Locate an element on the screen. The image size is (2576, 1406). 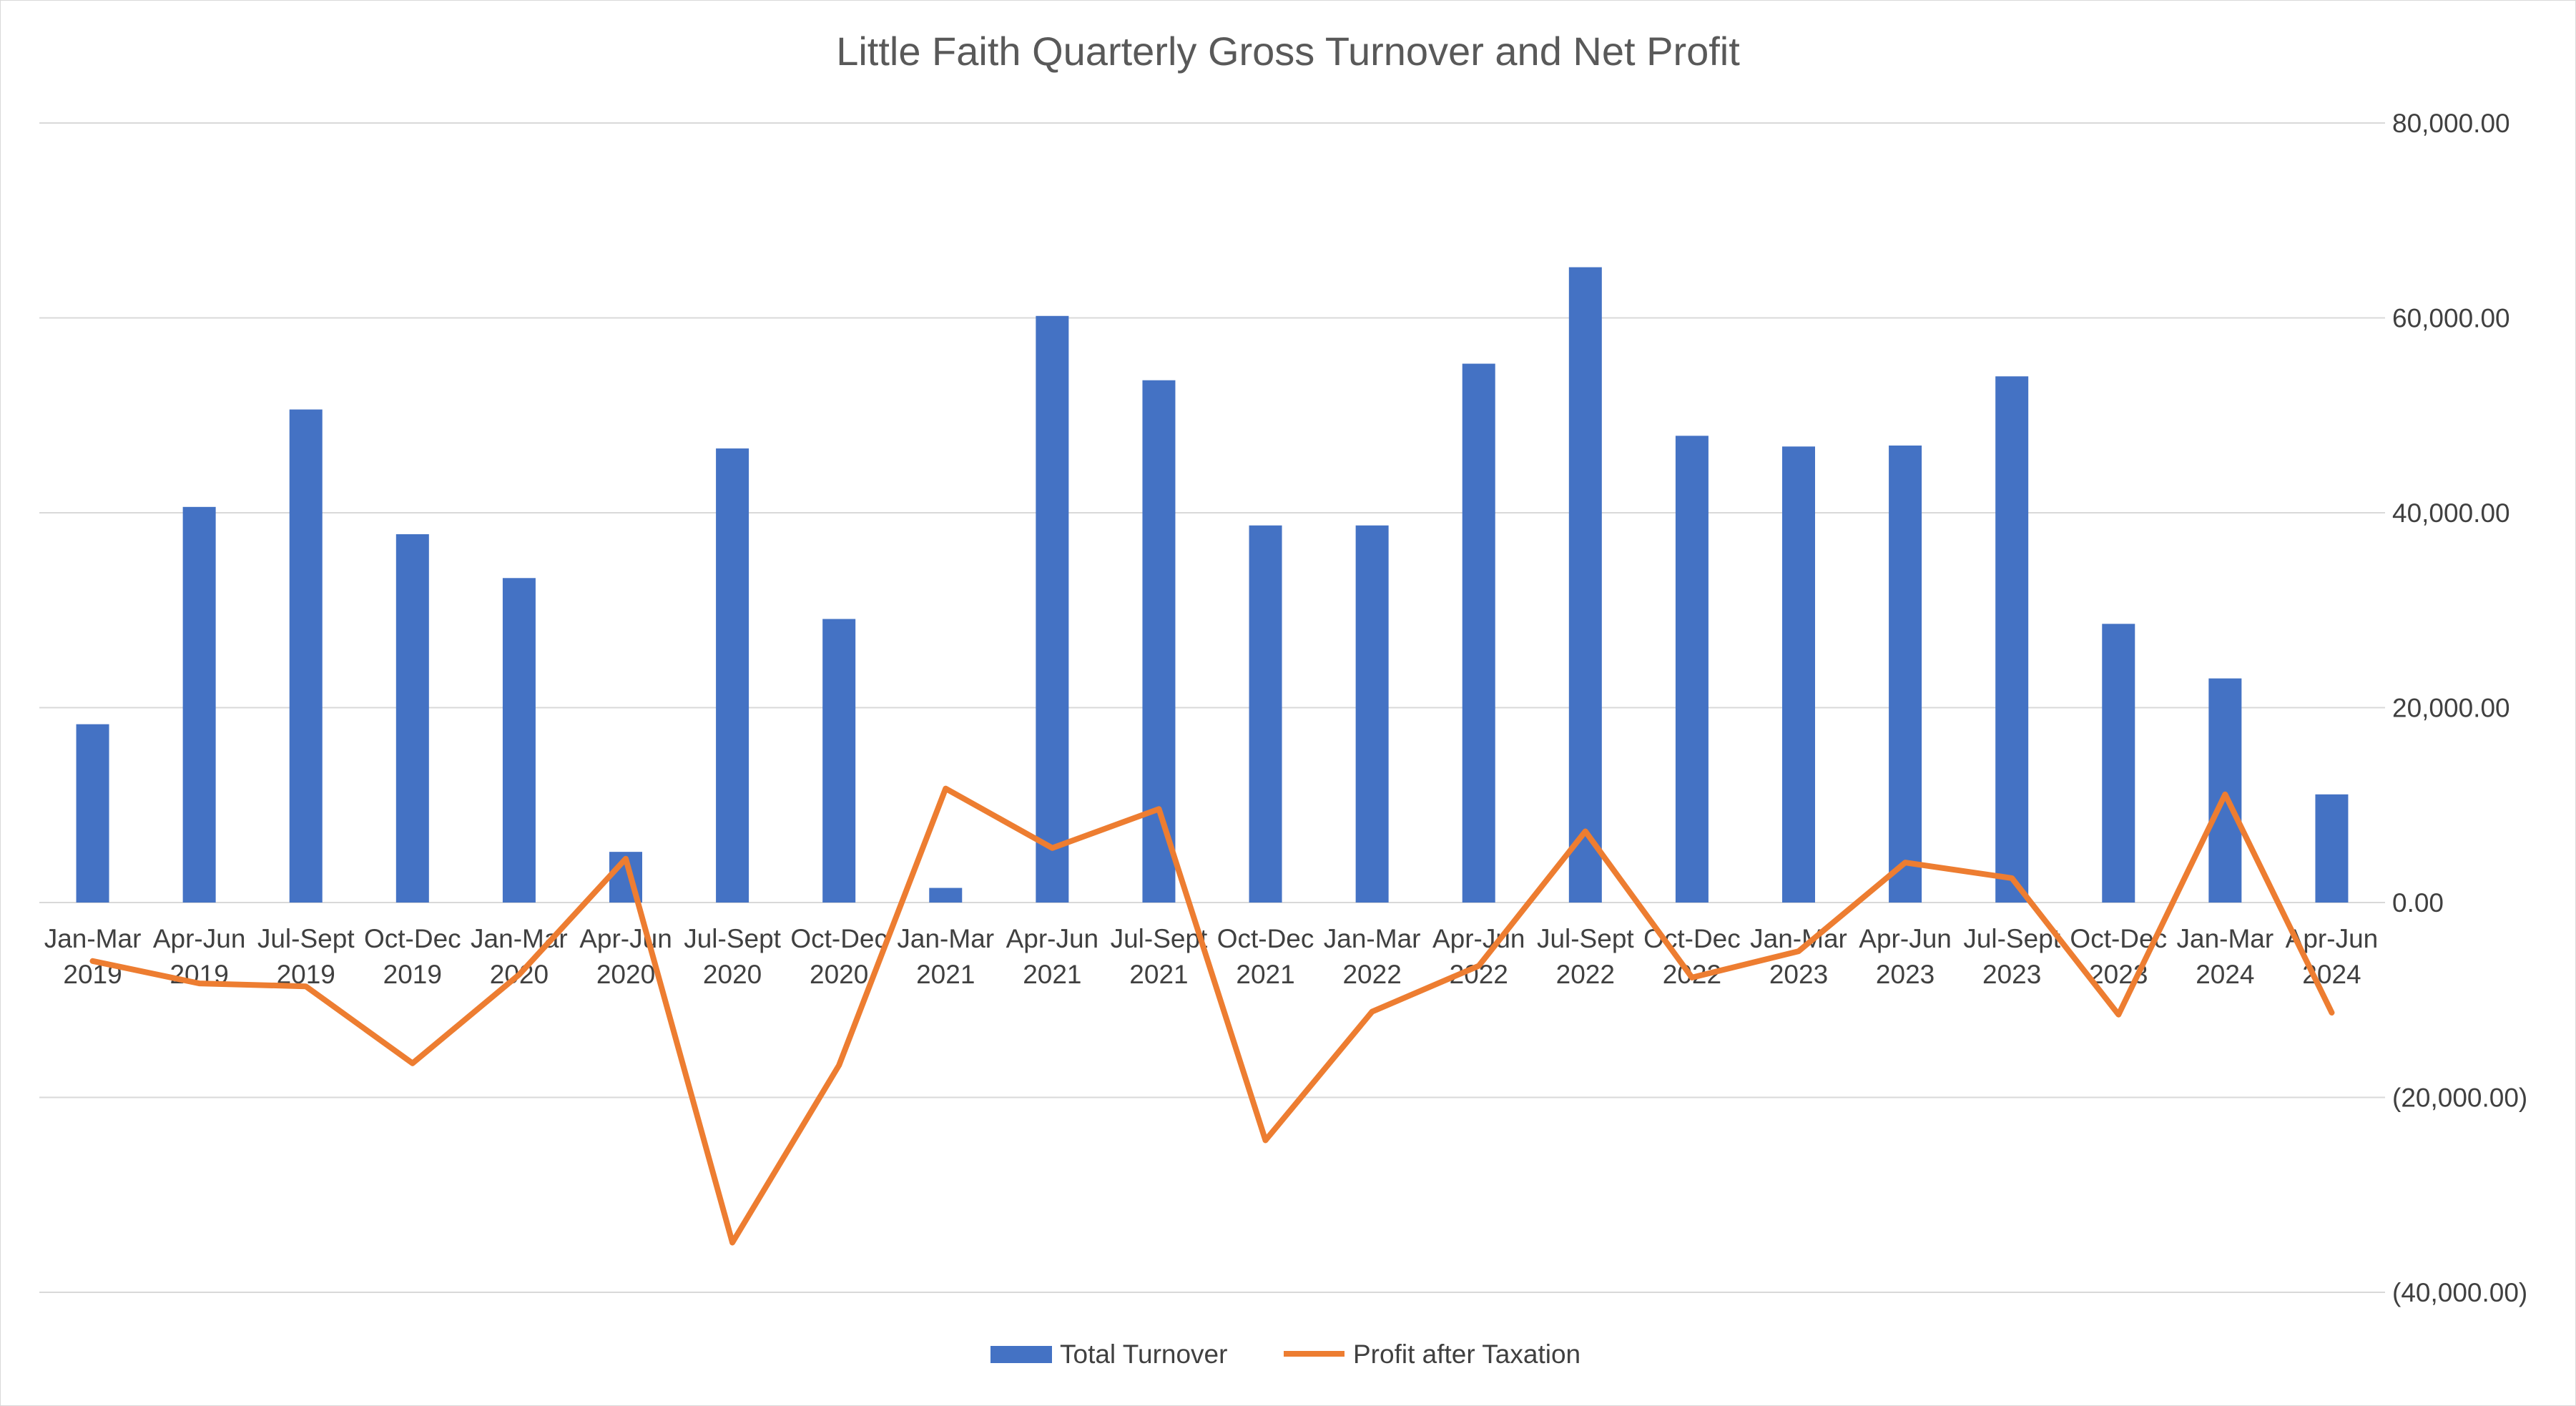
x-tick-label: Jan-Mar 2020 is located at coordinates (520, 956).